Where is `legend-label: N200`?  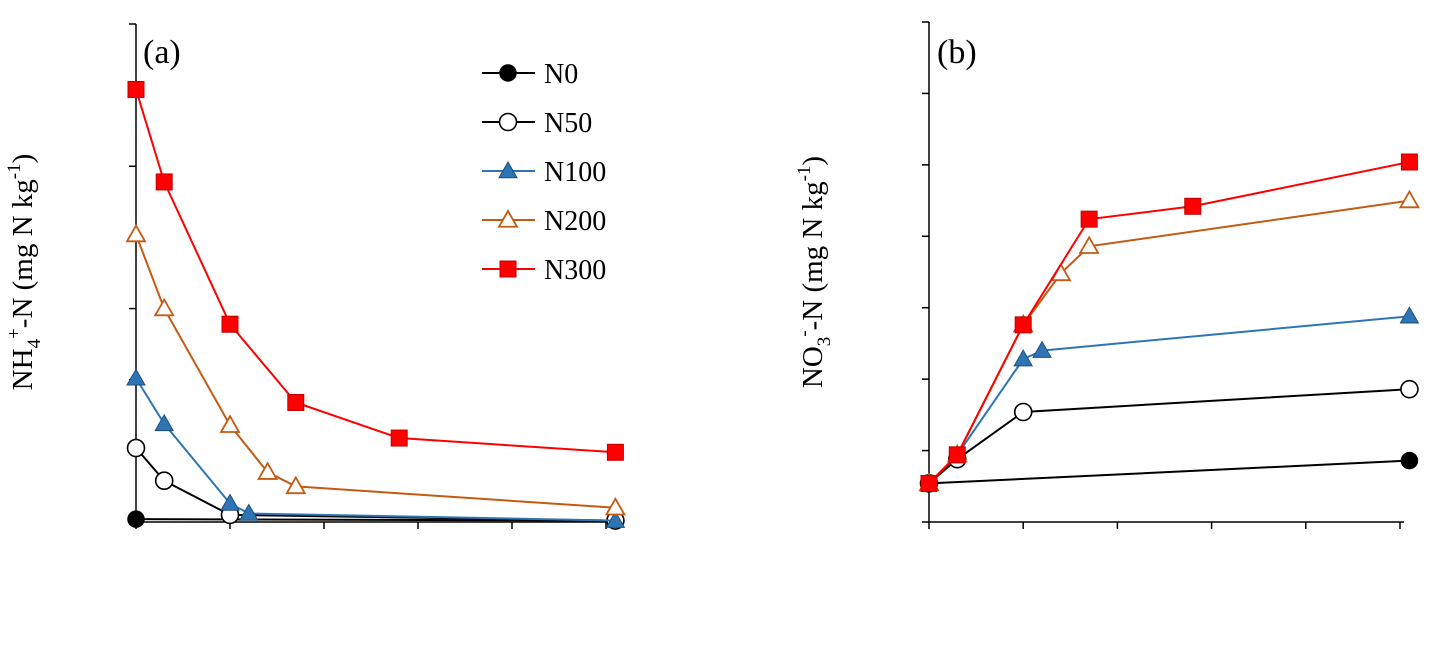
legend-label: N200 is located at coordinates (575, 221).